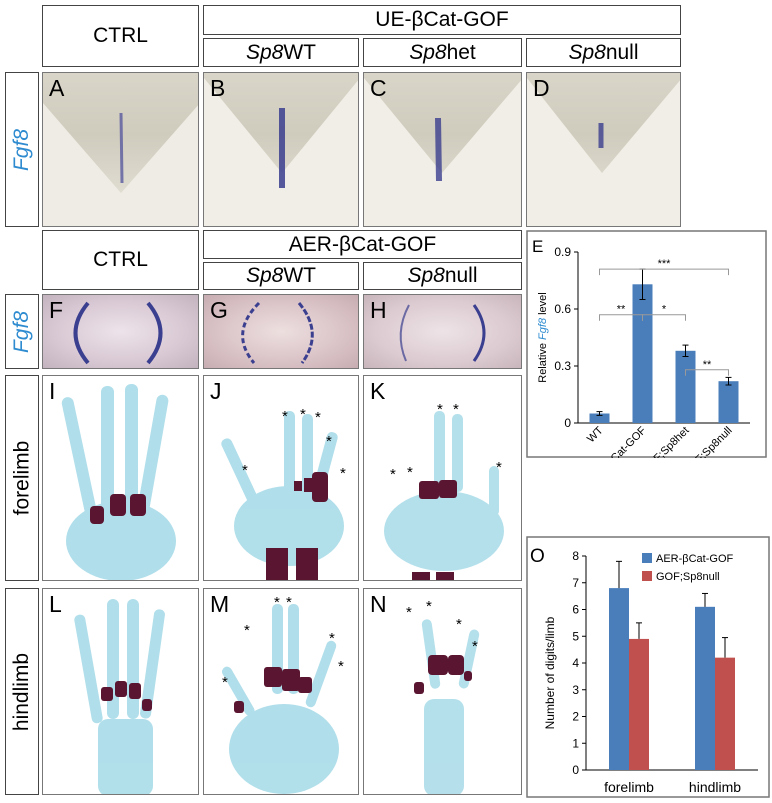 Image resolution: width=772 pixels, height=803 pixels. What do you see at coordinates (575, 583) in the screenshot?
I see `y-tick-label: 7` at bounding box center [575, 583].